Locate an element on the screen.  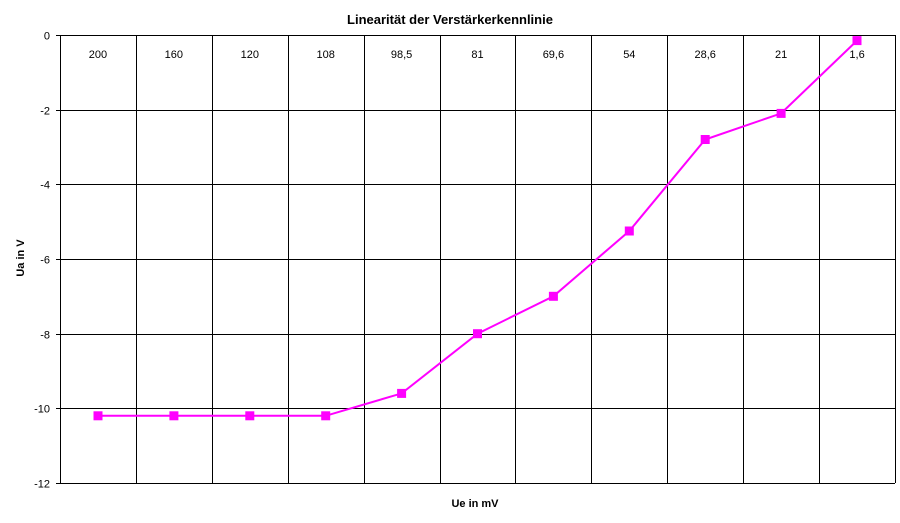
y-tick-label: -2 is located at coordinates (45, 112).